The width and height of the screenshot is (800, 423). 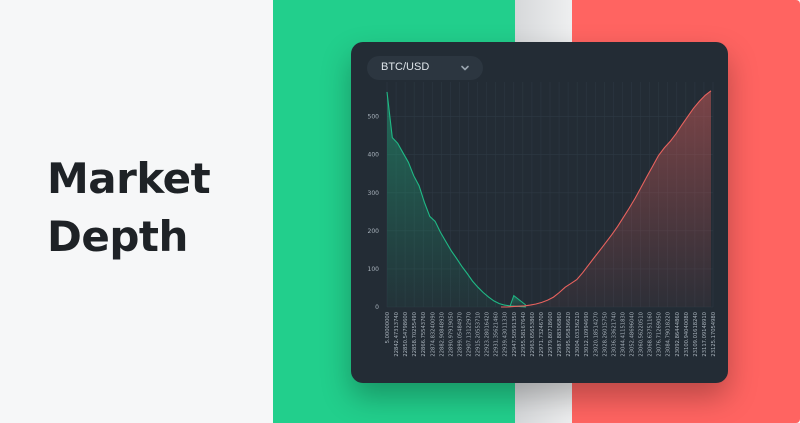 What do you see at coordinates (587, 334) in the screenshot?
I see `x-tick-label: 23012.10994690` at bounding box center [587, 334].